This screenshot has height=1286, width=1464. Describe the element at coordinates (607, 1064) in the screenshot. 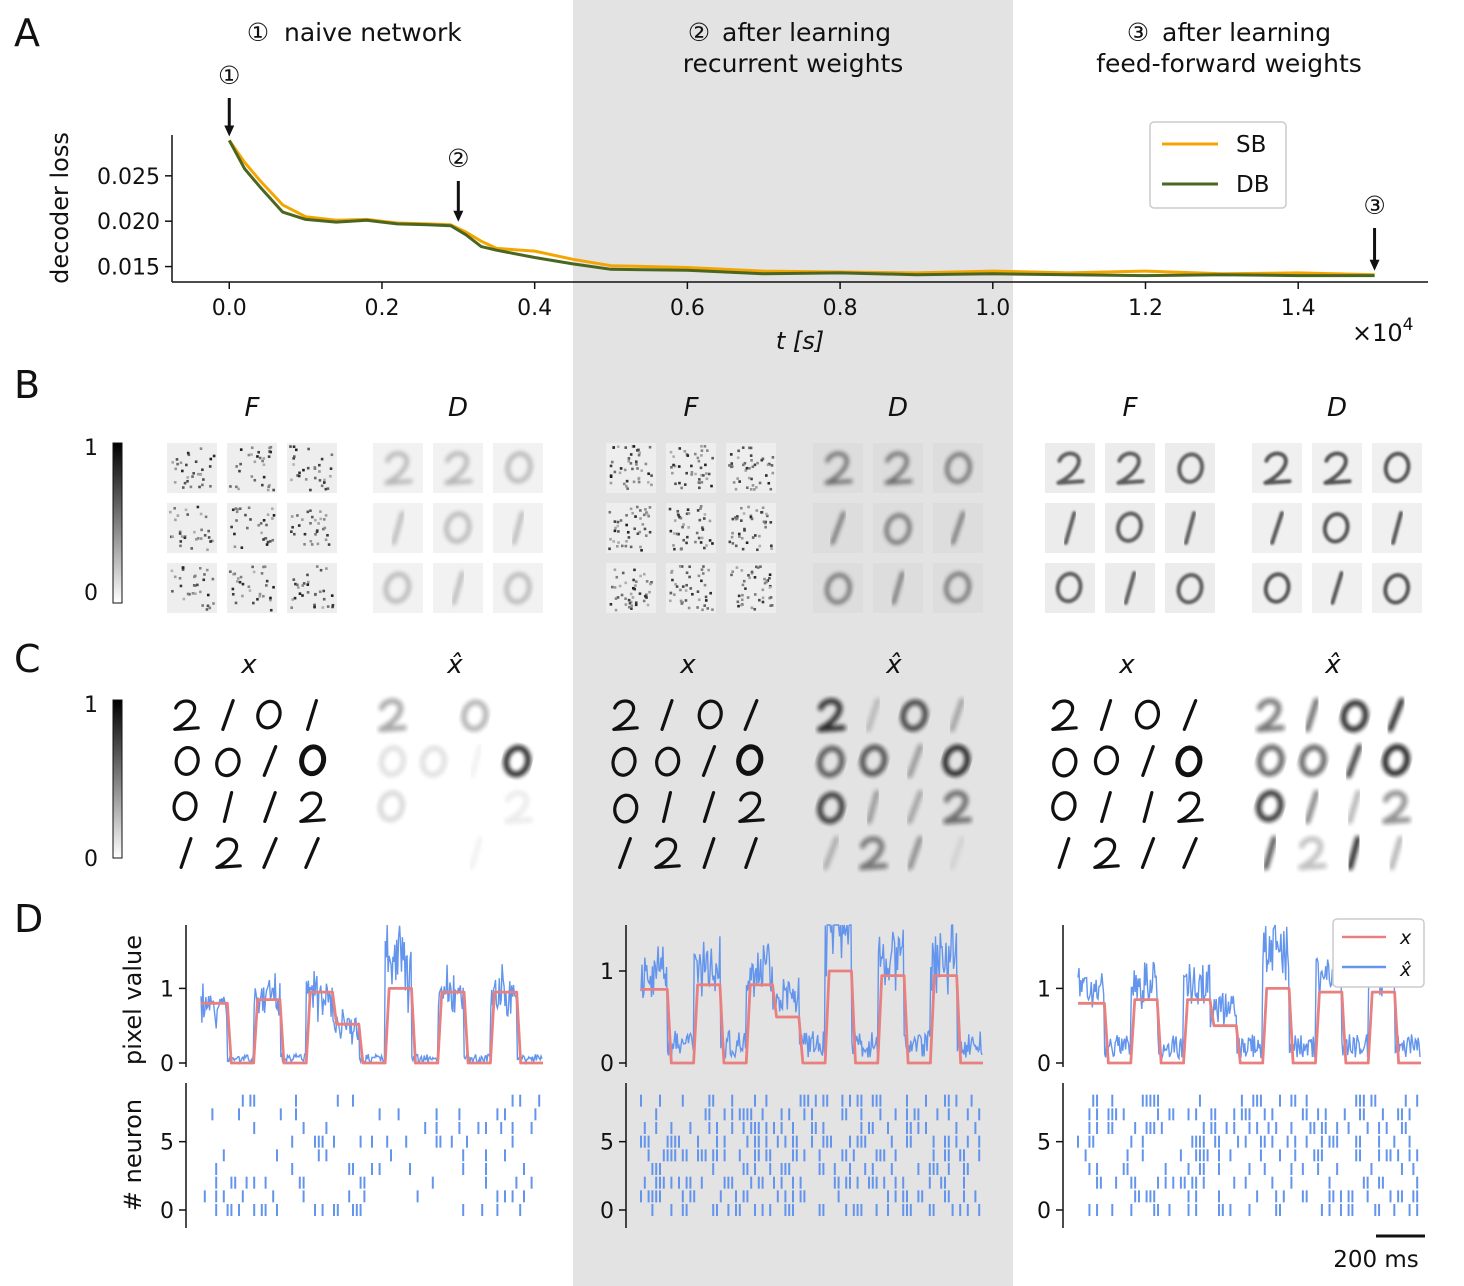

I see `pixel-tick-label: 0` at that location.